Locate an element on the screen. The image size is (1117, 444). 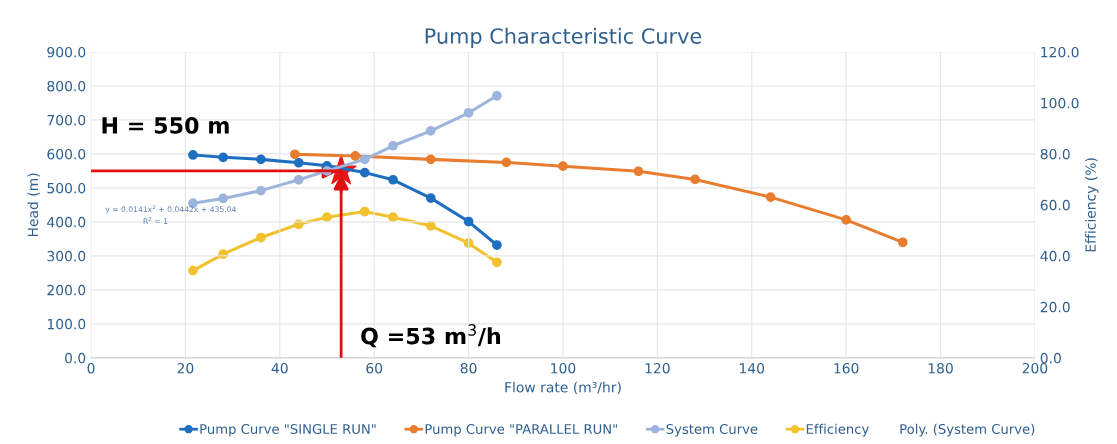
y2-tick-label: 120.0 is located at coordinates (1060, 52).